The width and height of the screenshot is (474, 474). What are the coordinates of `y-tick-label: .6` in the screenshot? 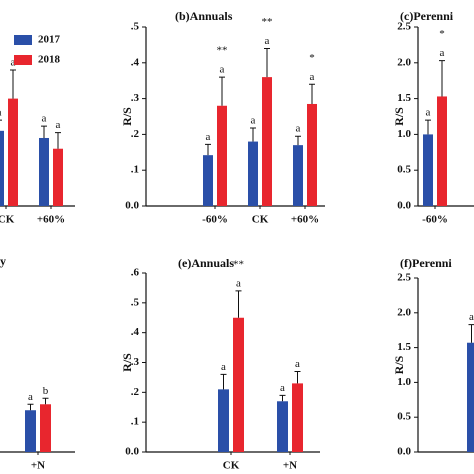 It's located at (135, 273).